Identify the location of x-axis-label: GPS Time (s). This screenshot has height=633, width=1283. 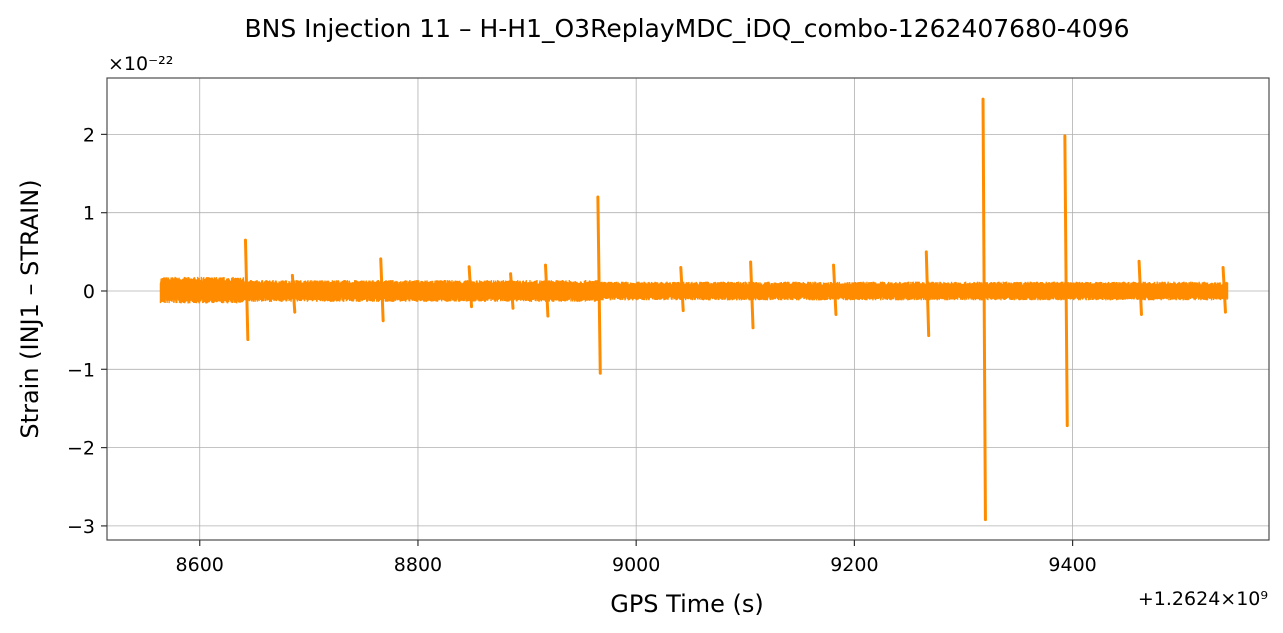
(687, 604).